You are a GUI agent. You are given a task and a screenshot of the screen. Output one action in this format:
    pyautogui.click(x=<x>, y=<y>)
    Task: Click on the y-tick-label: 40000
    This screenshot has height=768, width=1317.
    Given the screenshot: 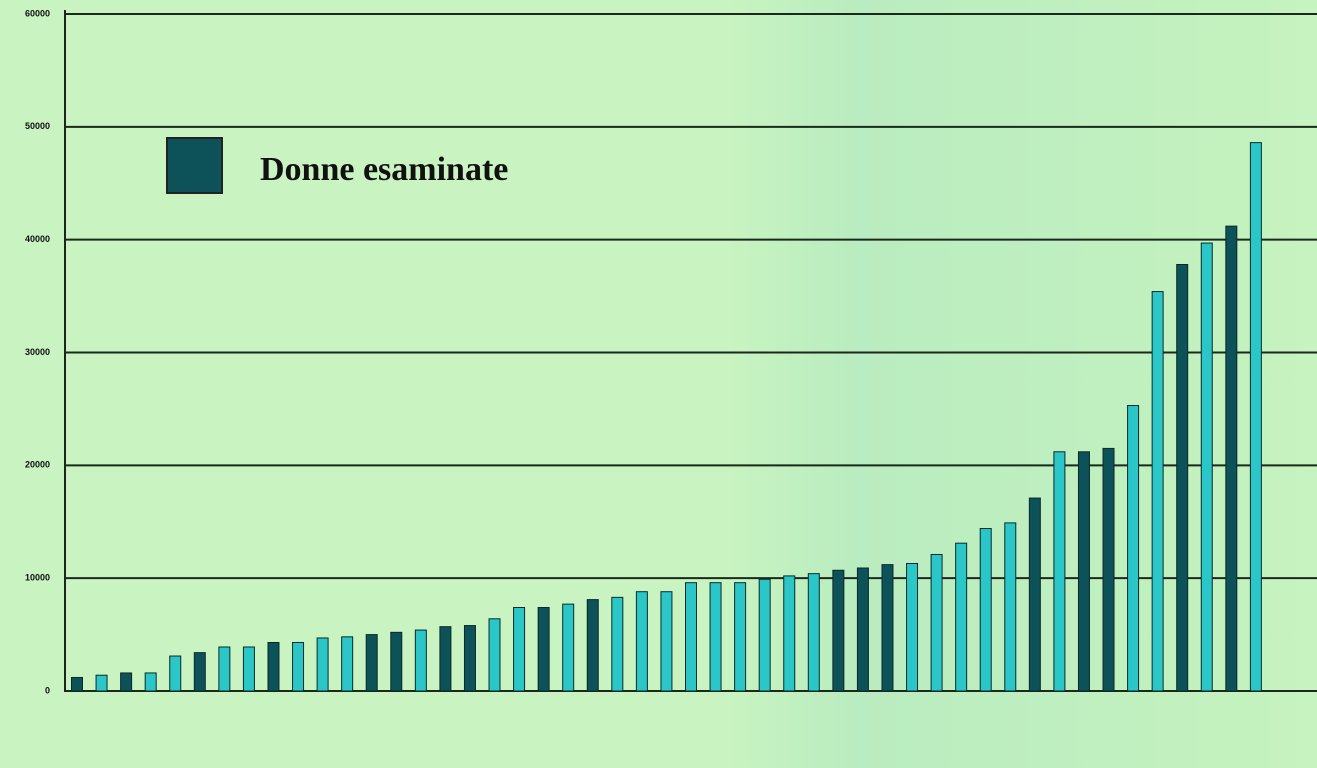 What is the action you would take?
    pyautogui.click(x=37, y=239)
    